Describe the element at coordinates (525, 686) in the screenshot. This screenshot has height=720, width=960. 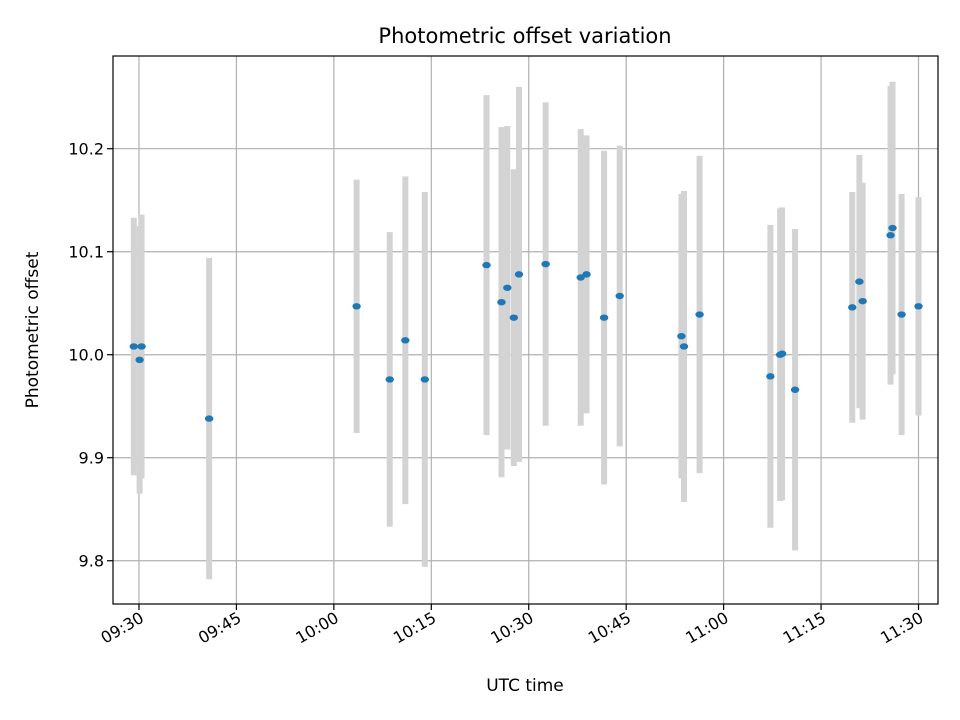
I see `x-axis-label: UTC time` at that location.